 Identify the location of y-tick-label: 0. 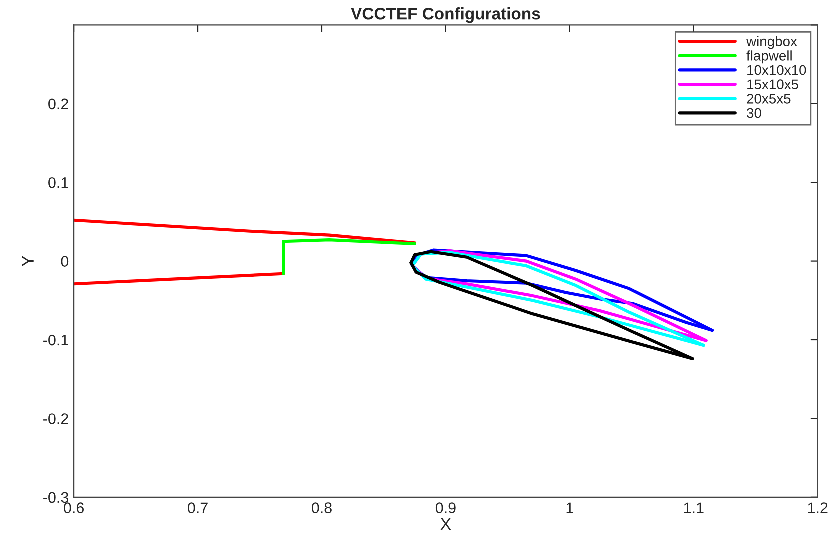
(65, 261).